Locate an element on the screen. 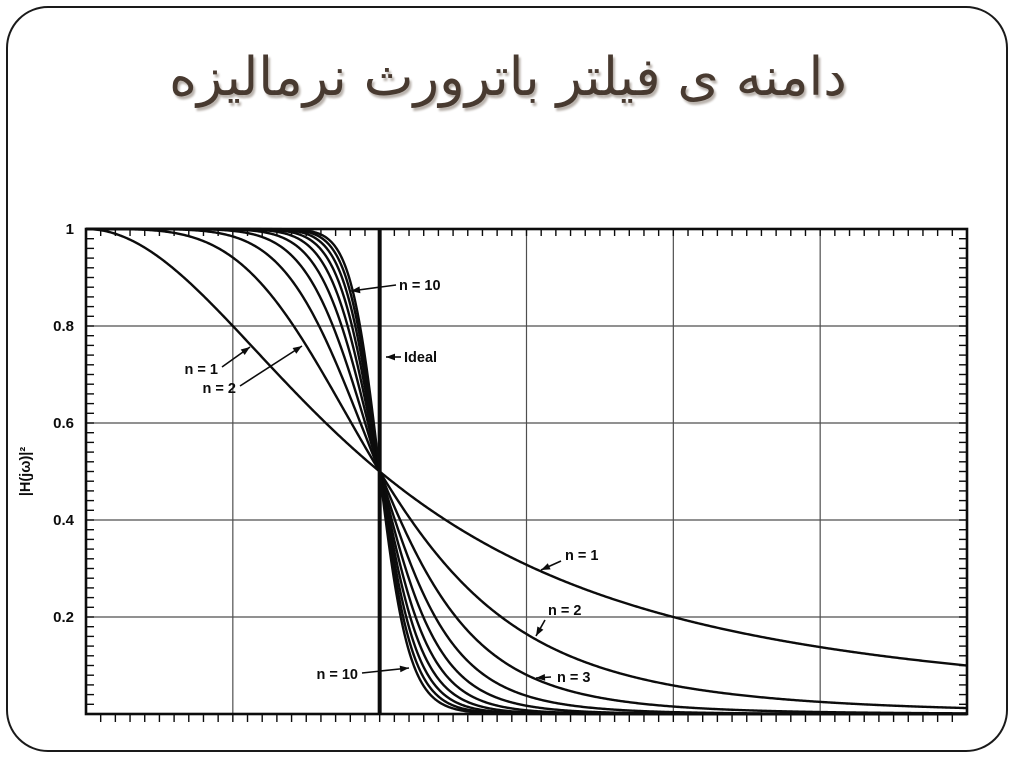 This screenshot has height=768, width=1016. y-tick-label: 0.8 is located at coordinates (63, 326).